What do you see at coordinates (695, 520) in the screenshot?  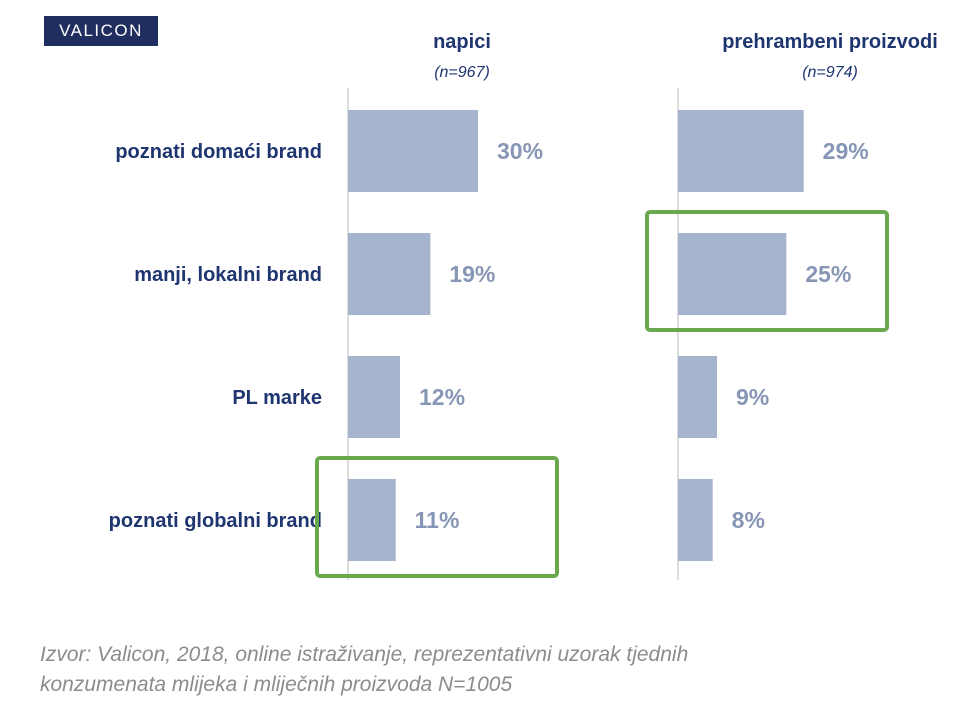 I see `bar-prehrambeni-proizvodi-poznati-globalni-brand` at bounding box center [695, 520].